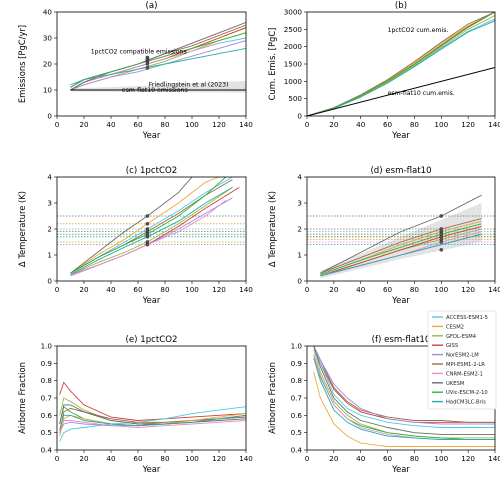  I want to click on y-tick-label: 0.6, so click(297, 415).